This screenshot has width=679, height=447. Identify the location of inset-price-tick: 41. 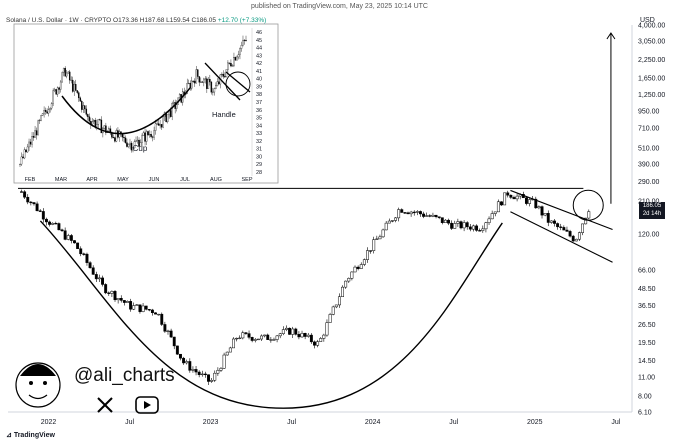
(259, 72).